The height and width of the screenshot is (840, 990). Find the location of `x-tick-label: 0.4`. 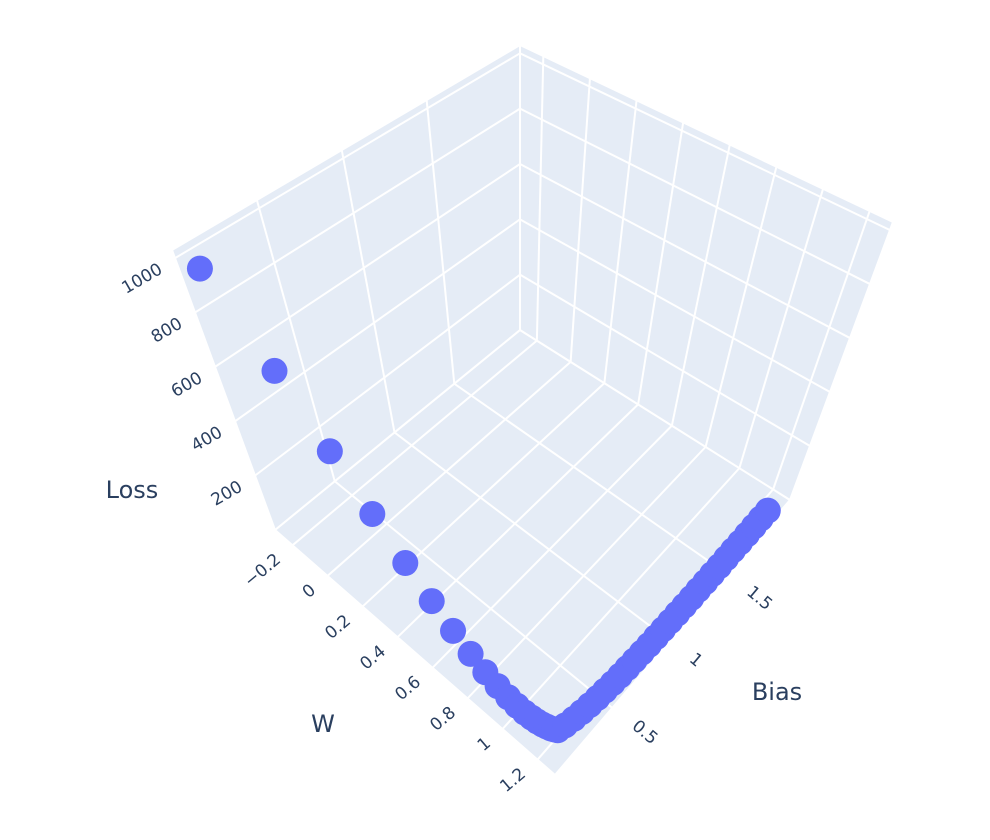

x-tick-label: 0.4 is located at coordinates (373, 658).